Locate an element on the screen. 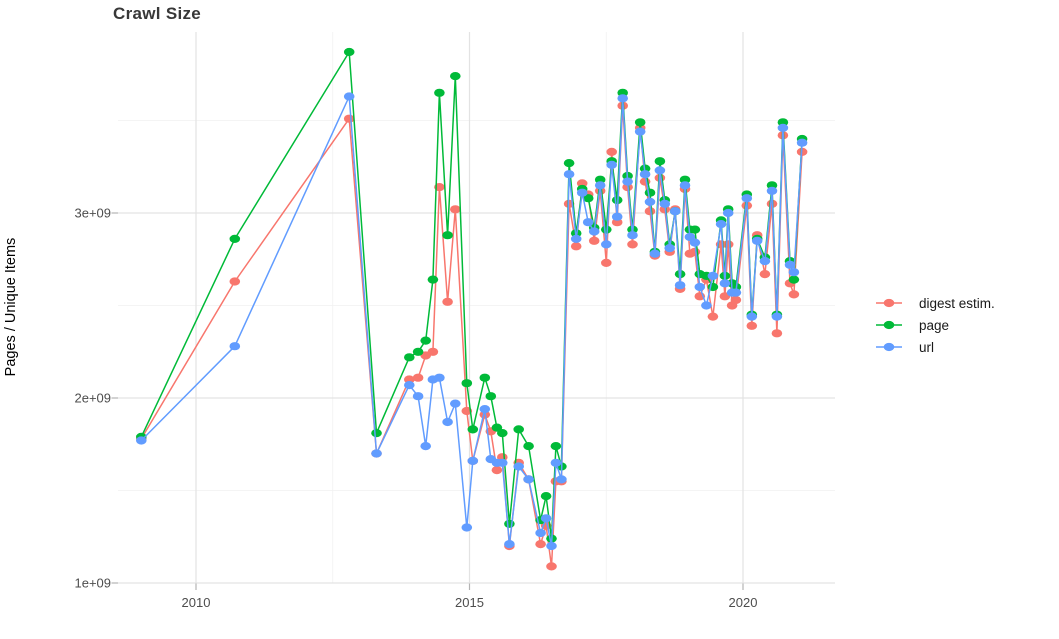  legend-item-digest-estim: digest estim. is located at coordinates (934, 303).